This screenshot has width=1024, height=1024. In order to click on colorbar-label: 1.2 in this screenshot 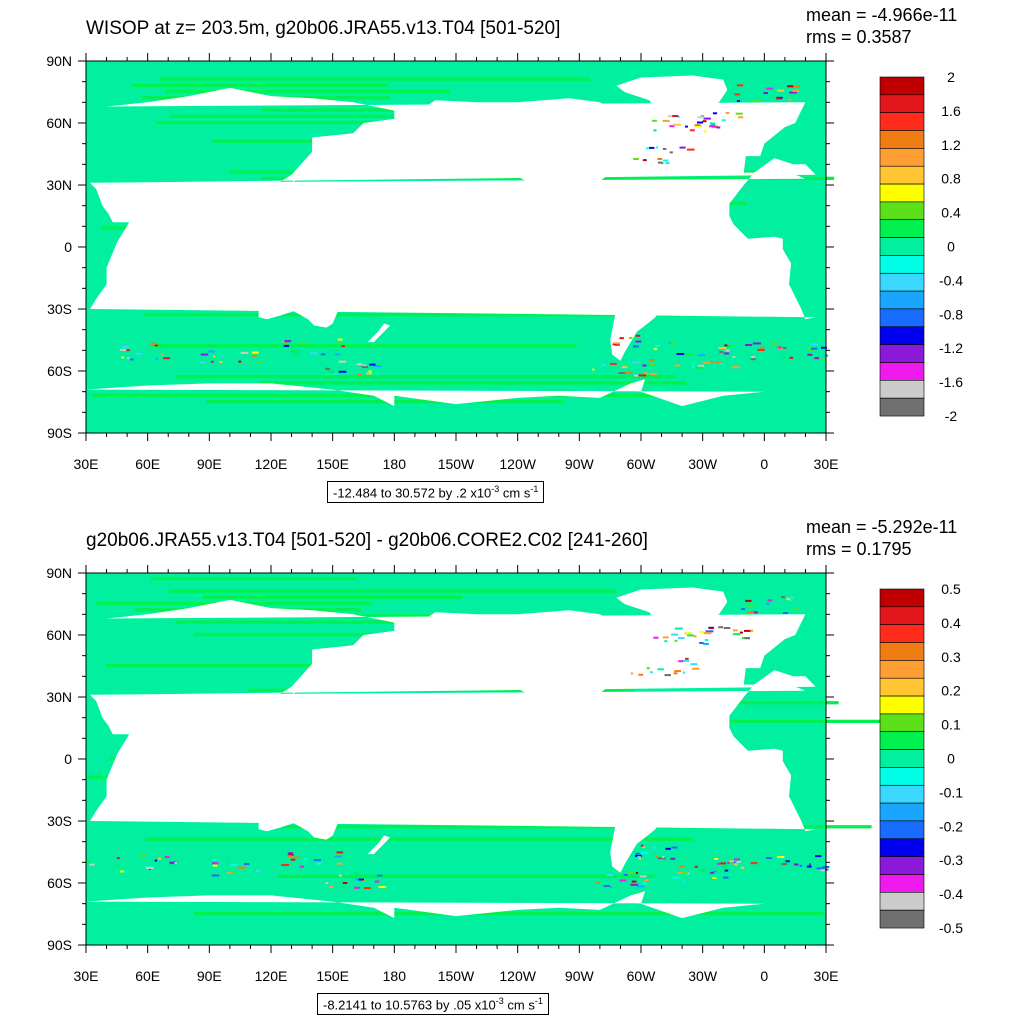, I will do `click(951, 145)`.